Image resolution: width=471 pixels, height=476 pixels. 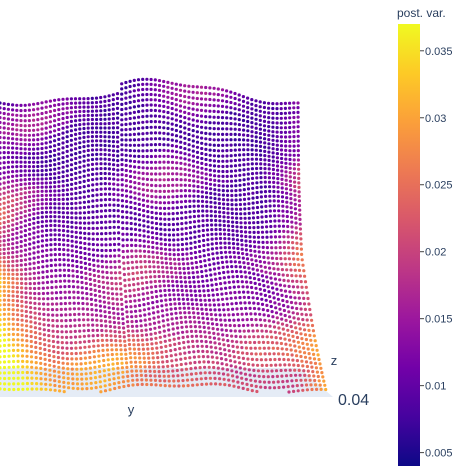 I want to click on colorbar-tick-label: 0.03, so click(x=435, y=119).